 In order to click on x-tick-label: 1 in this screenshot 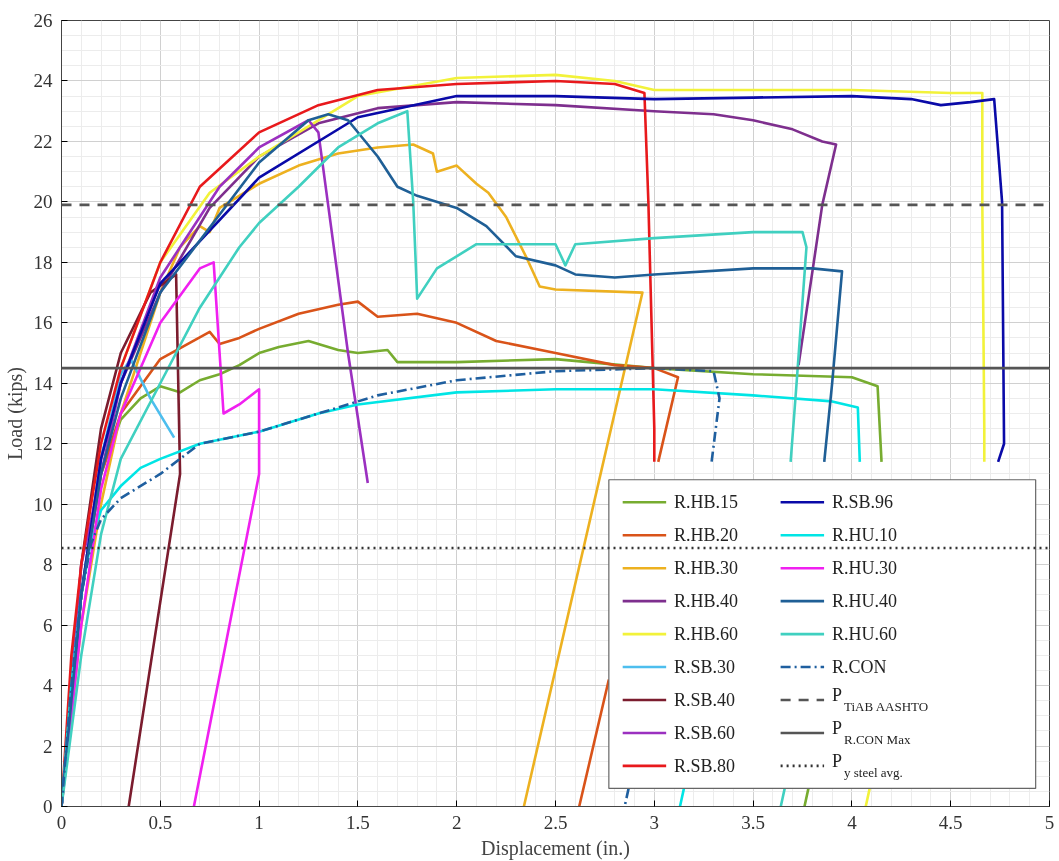, I will do `click(259, 822)`.